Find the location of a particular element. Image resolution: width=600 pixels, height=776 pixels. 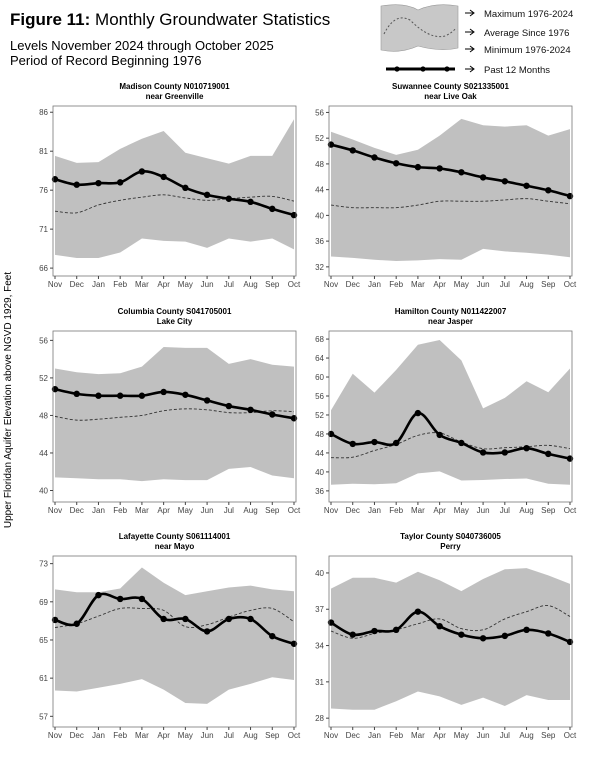

y-tick-label: 73 is located at coordinates (43, 564).